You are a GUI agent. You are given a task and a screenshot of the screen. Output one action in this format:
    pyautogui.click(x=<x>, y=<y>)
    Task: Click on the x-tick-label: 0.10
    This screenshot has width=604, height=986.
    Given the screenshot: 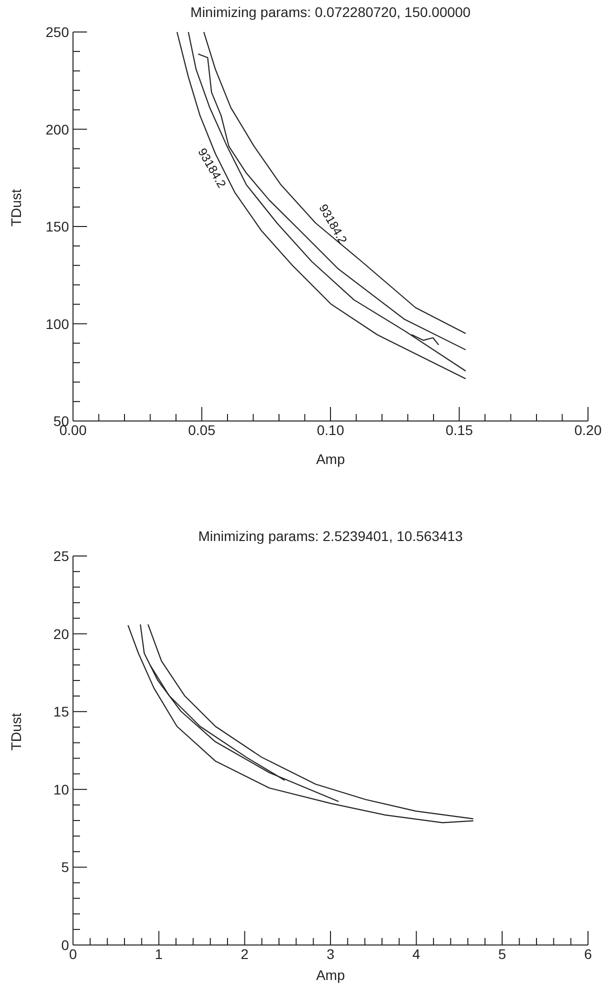 What is the action you would take?
    pyautogui.click(x=330, y=430)
    